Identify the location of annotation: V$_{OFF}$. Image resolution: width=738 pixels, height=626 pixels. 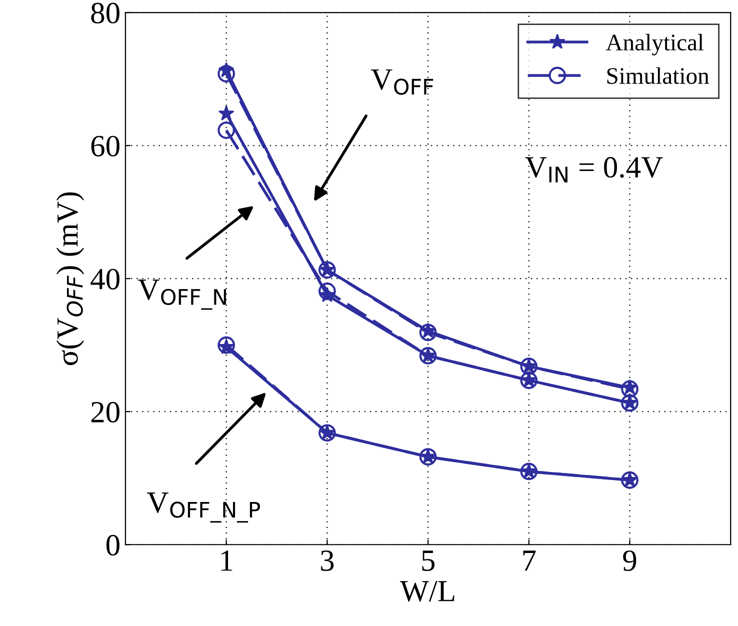
(402, 82).